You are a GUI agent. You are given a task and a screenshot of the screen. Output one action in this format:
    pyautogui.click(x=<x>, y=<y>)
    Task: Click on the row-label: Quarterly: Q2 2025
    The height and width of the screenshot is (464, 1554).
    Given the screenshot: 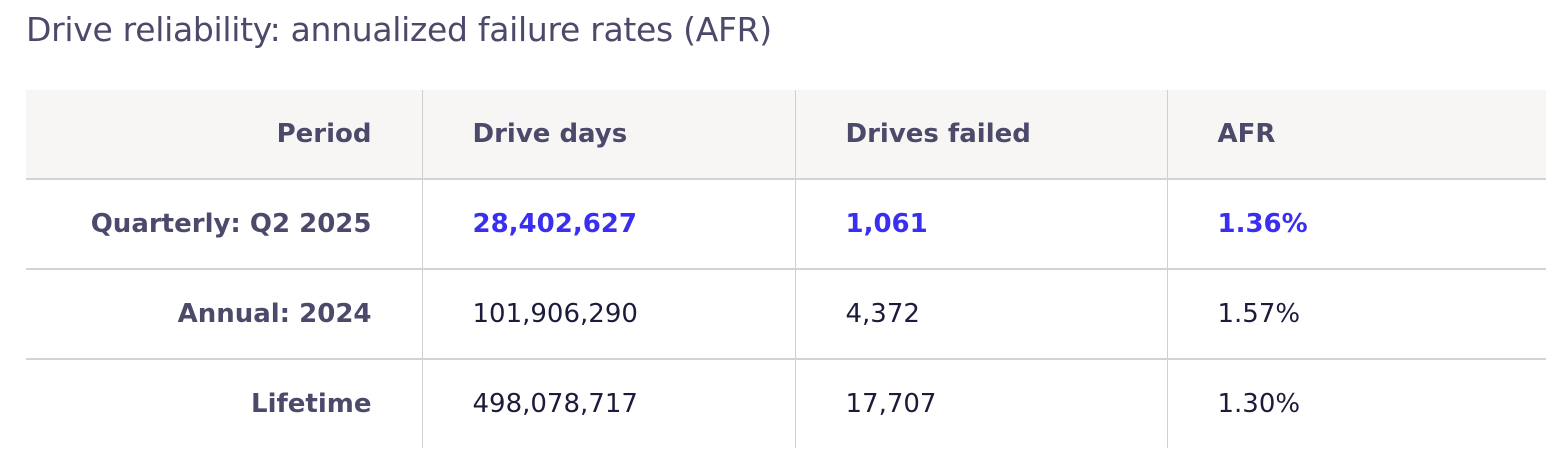 What is the action you would take?
    pyautogui.click(x=224, y=224)
    